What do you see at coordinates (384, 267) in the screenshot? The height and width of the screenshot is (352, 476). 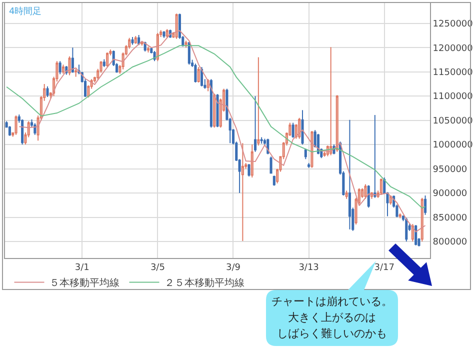 I see `x-tick-label: 3/17` at bounding box center [384, 267].